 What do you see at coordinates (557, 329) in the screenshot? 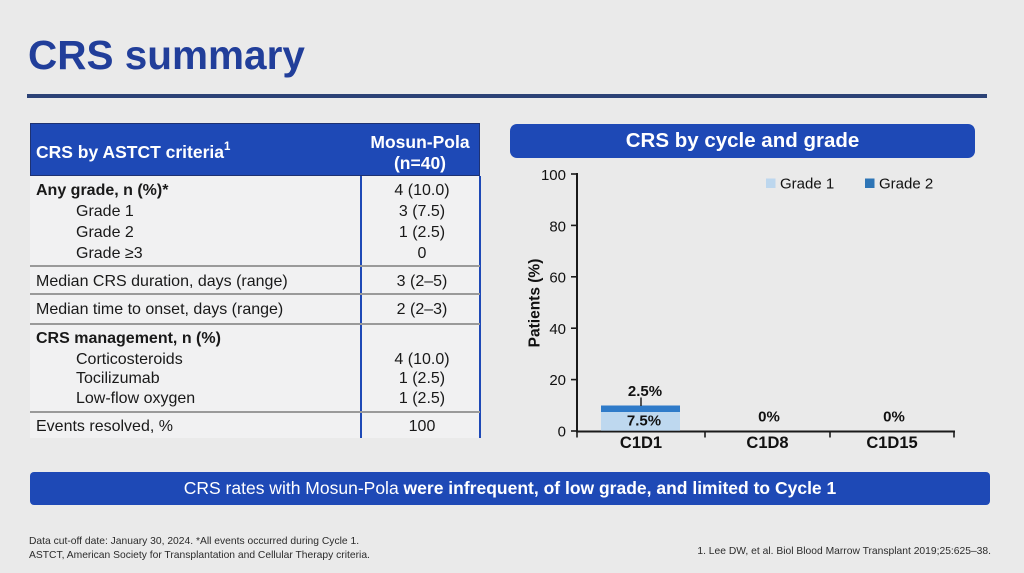
I see `svg-text: 40` at bounding box center [557, 329].